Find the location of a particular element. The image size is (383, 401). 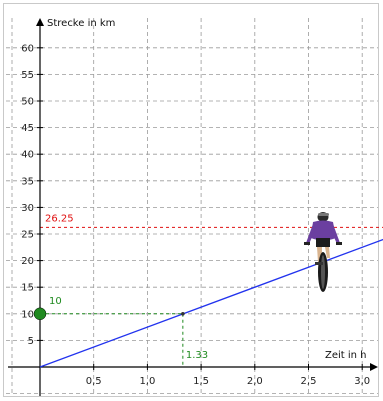

y-tick-label: 50 is located at coordinates (27, 102).